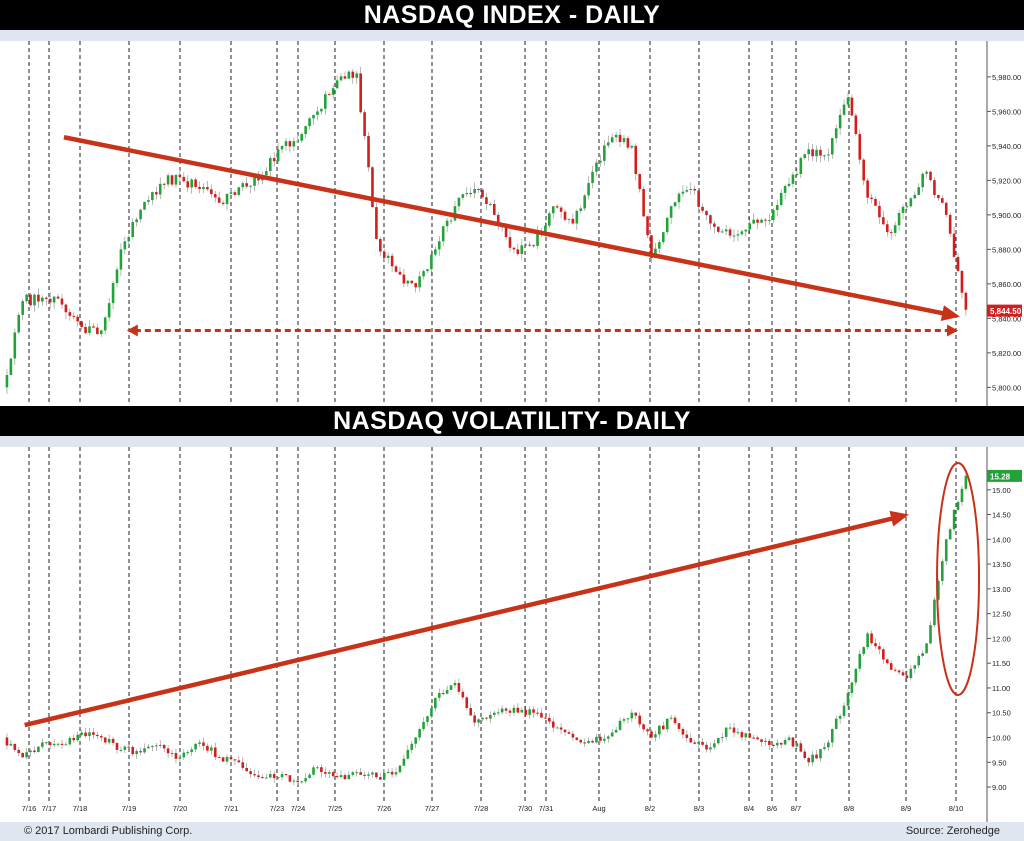  I want to click on x-tick-label: 7/17, so click(49, 808).